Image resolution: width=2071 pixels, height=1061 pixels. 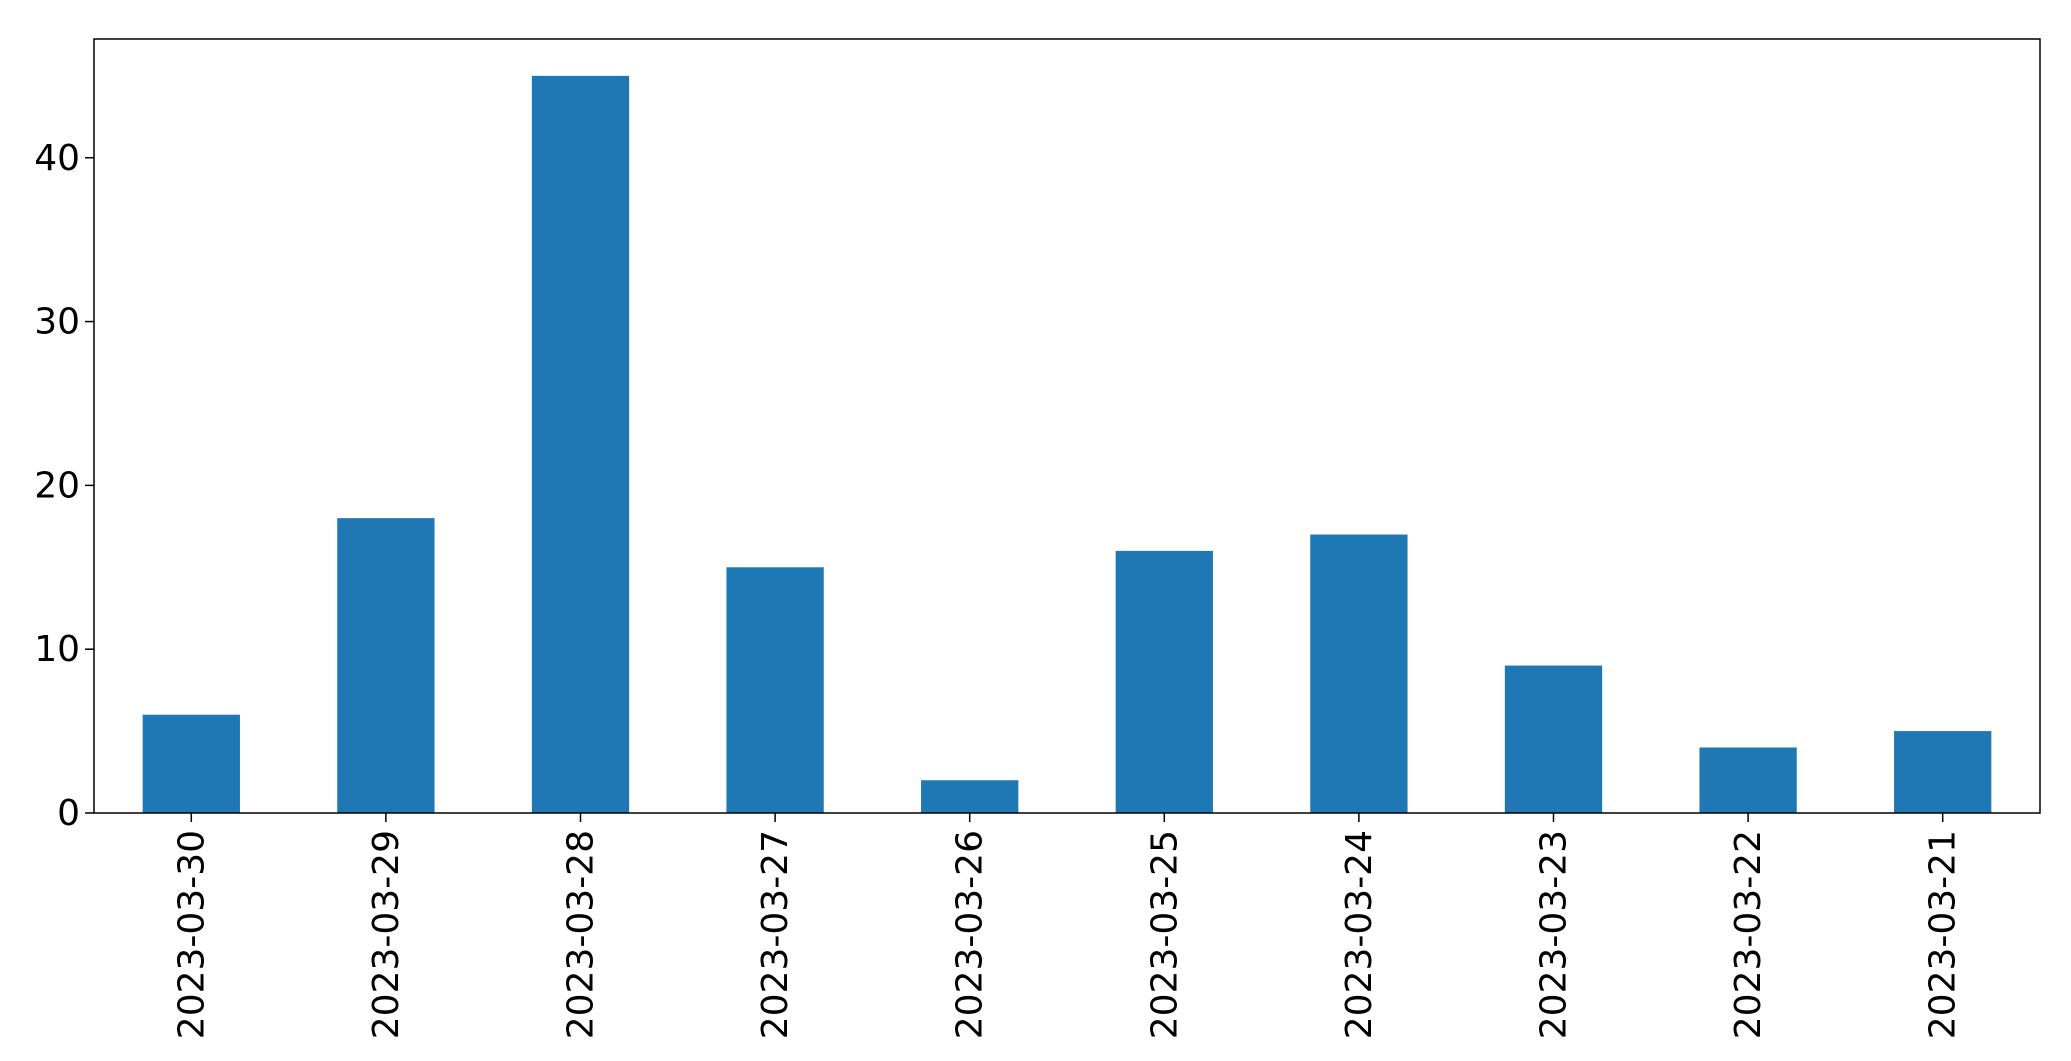 I want to click on y-axis-ticks: 0 10 20 30 40, so click(x=64, y=486).